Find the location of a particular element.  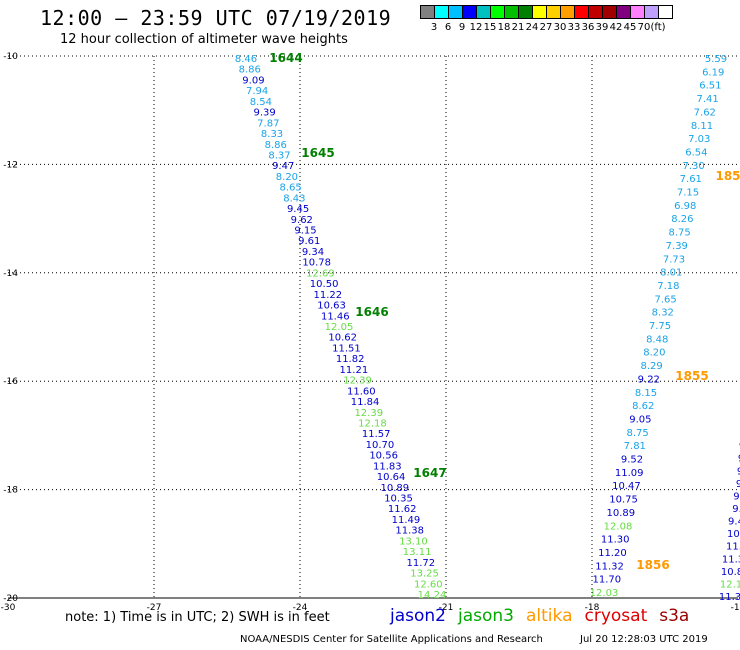

track-b-value: 10.89 is located at coordinates (620, 513).